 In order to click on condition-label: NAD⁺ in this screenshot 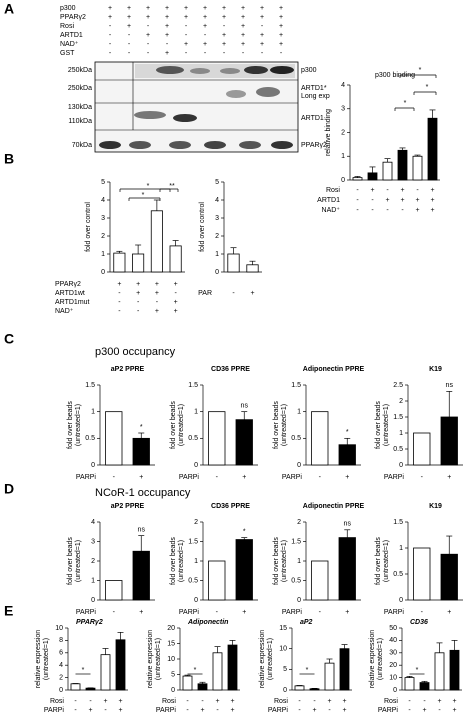, I will do `click(69, 44)`.